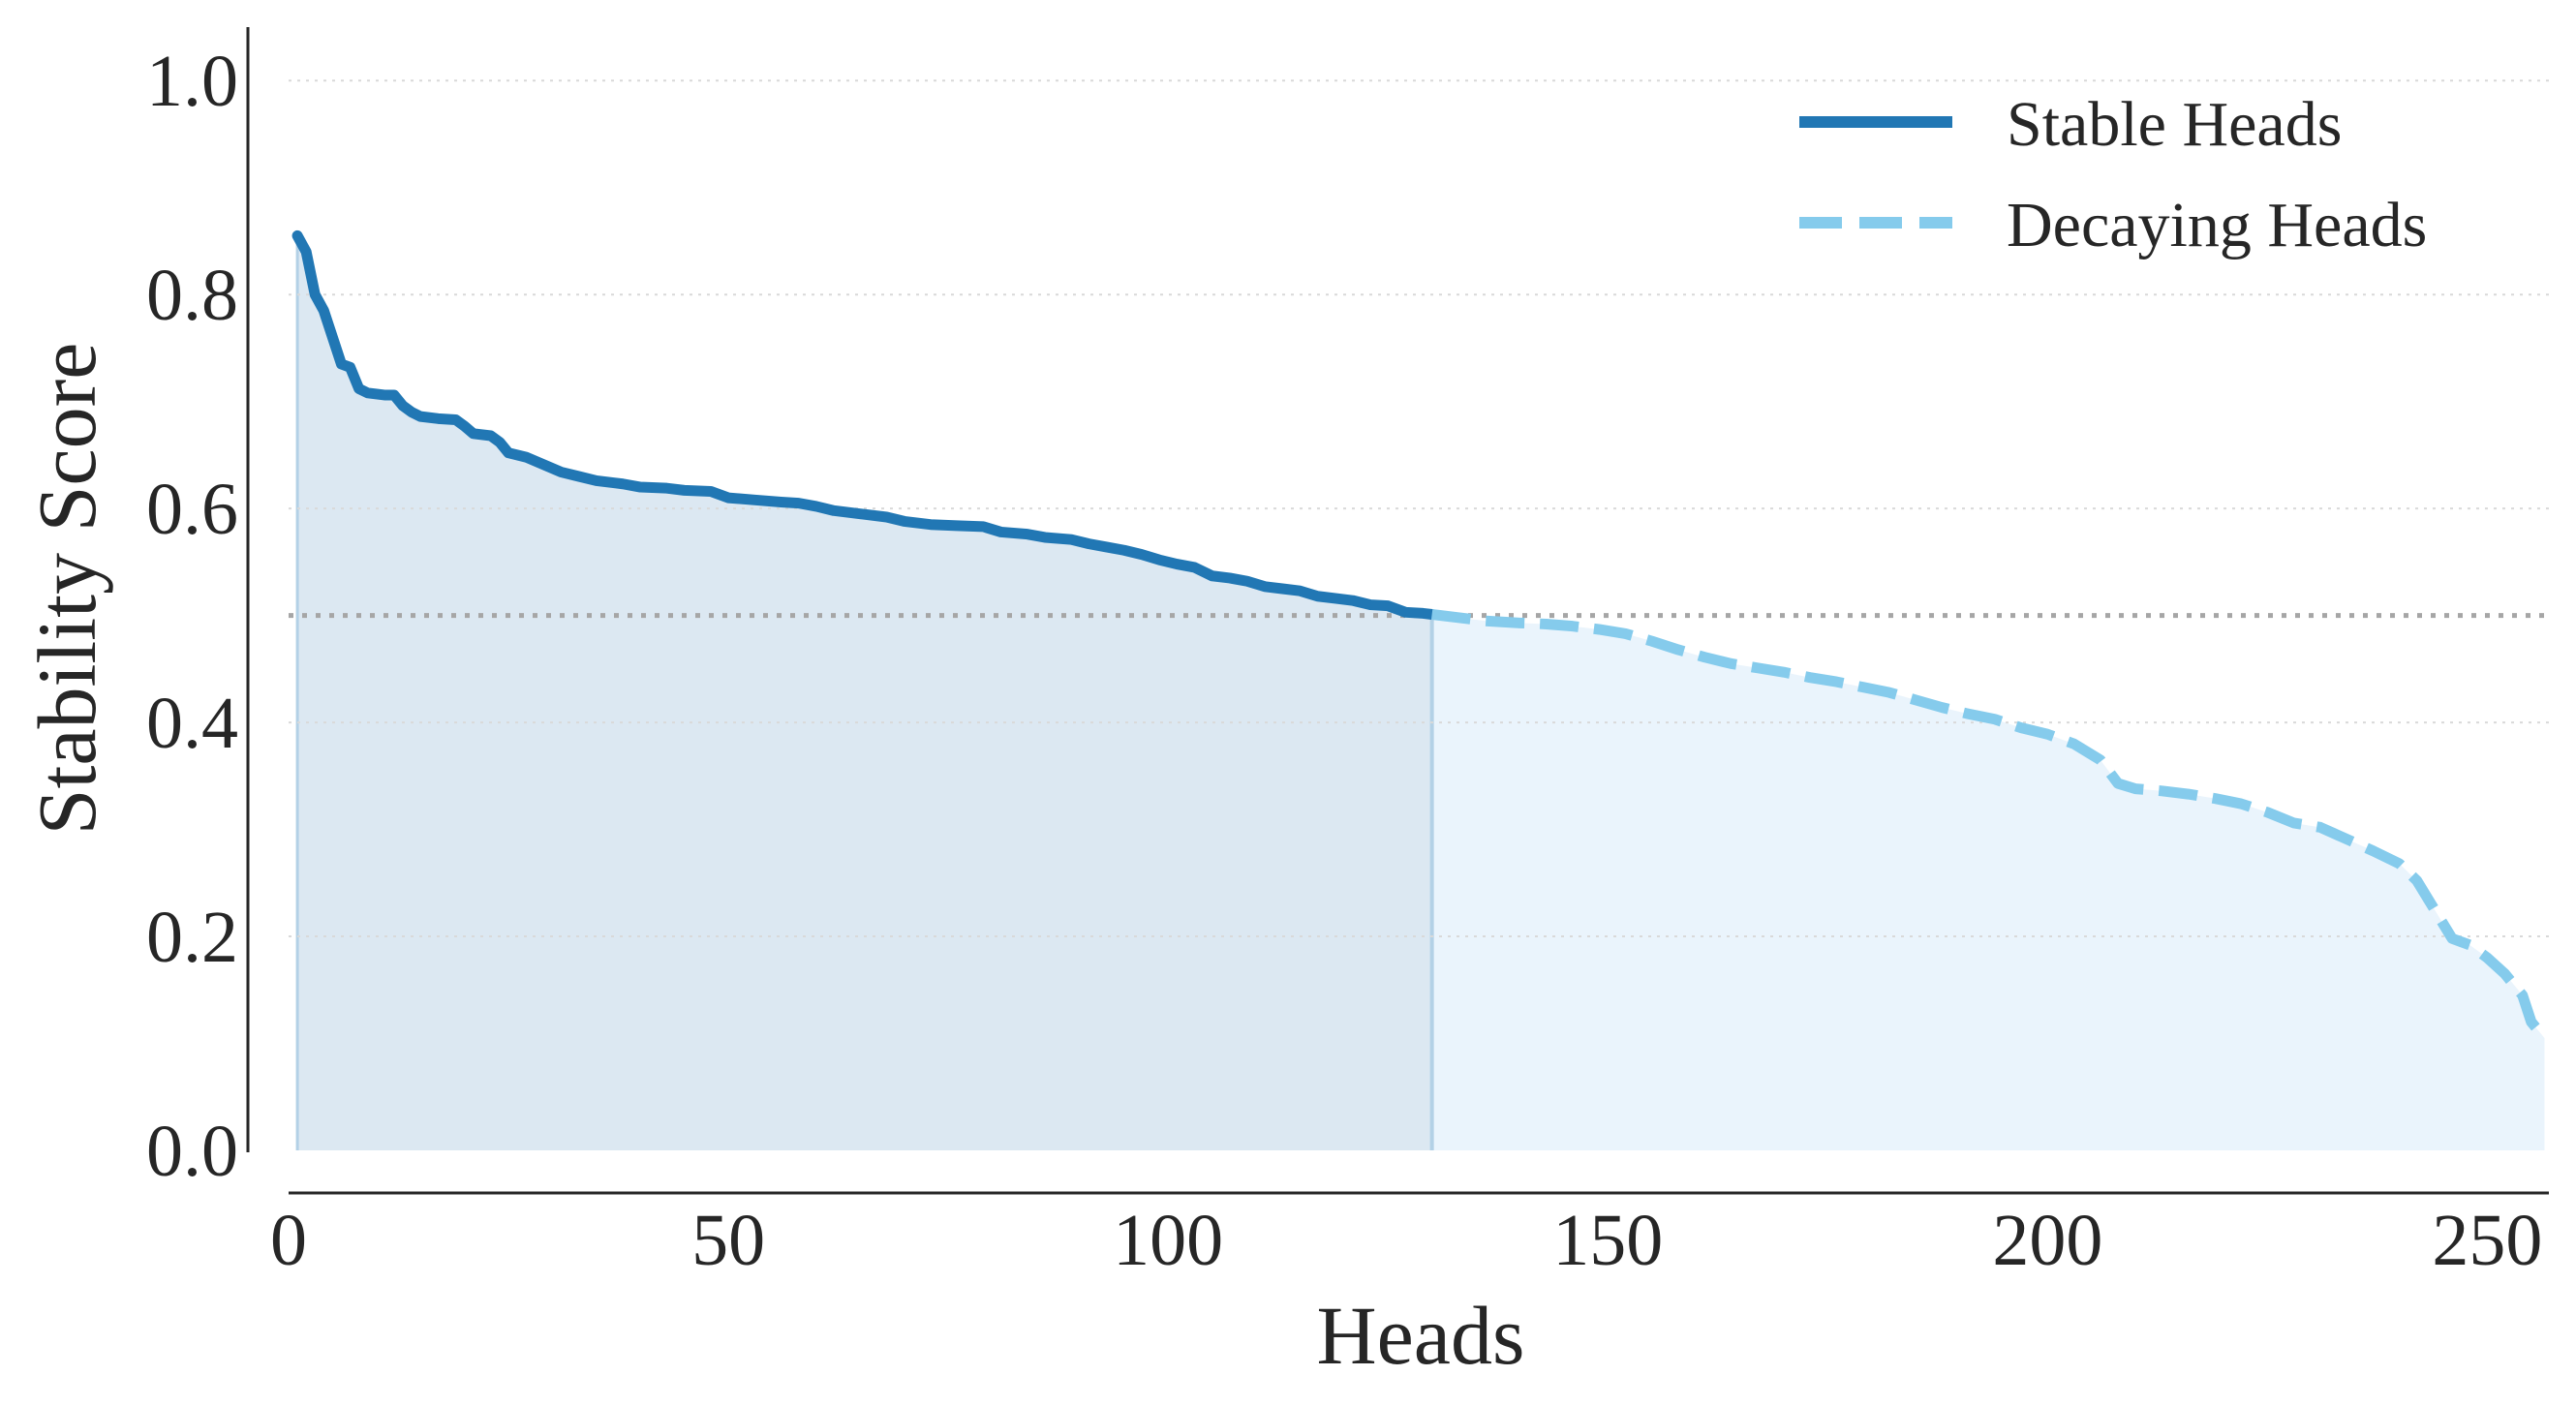 This screenshot has width=2576, height=1406. What do you see at coordinates (2113, 174) in the screenshot?
I see `legend: Stable Heads Decaying Heads` at bounding box center [2113, 174].